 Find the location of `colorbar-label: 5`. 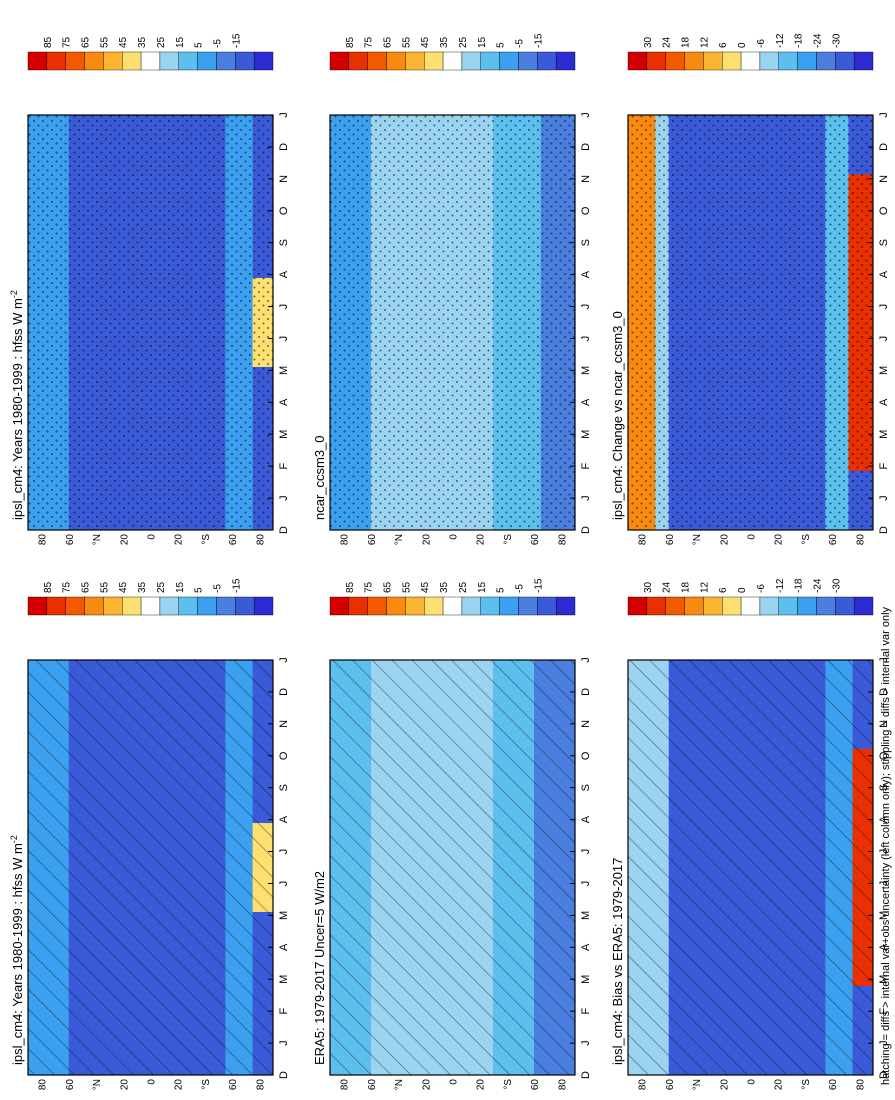

colorbar-label: 5 is located at coordinates (199, 45).